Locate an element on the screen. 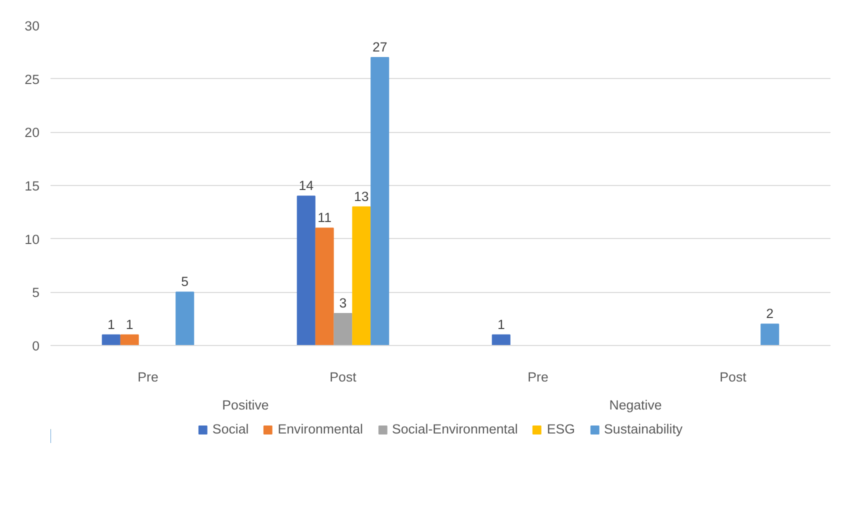  legend-label: Sustainability is located at coordinates (643, 429).